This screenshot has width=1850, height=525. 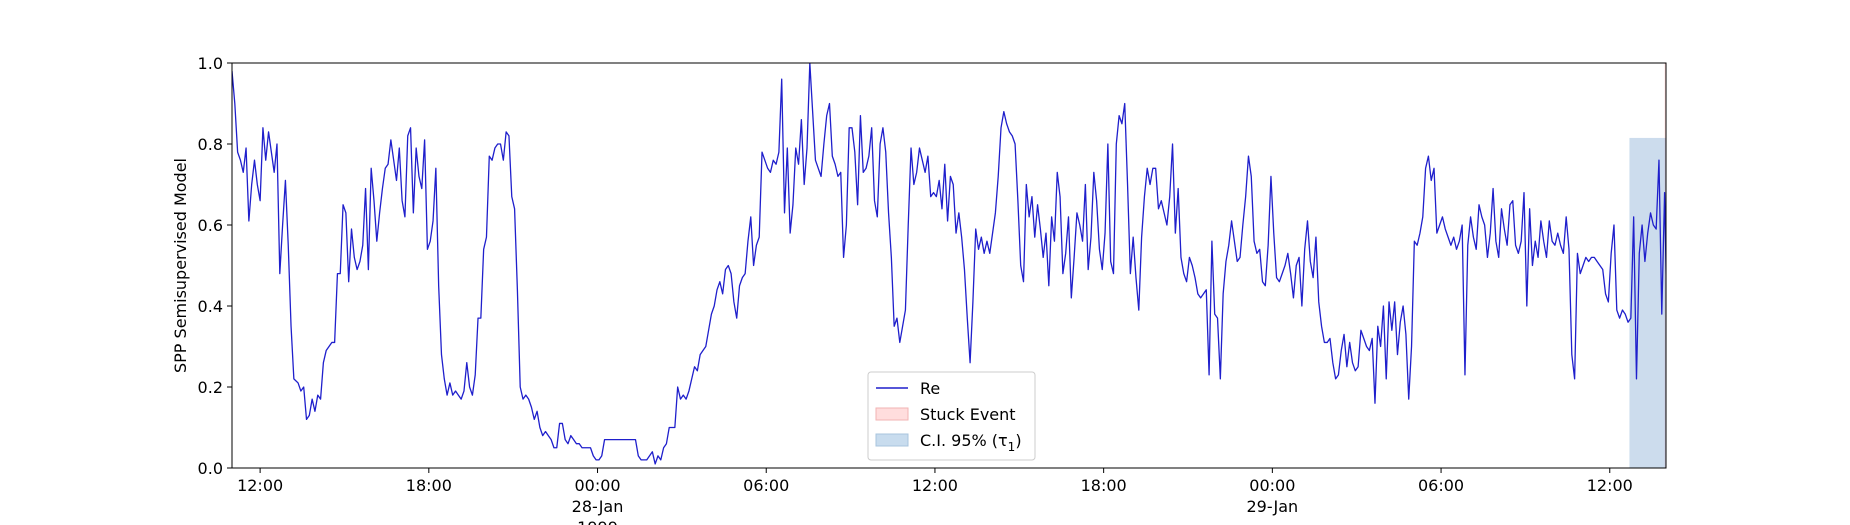 I want to click on legend-label-text: C.I. 95% (τ, so click(x=964, y=440).